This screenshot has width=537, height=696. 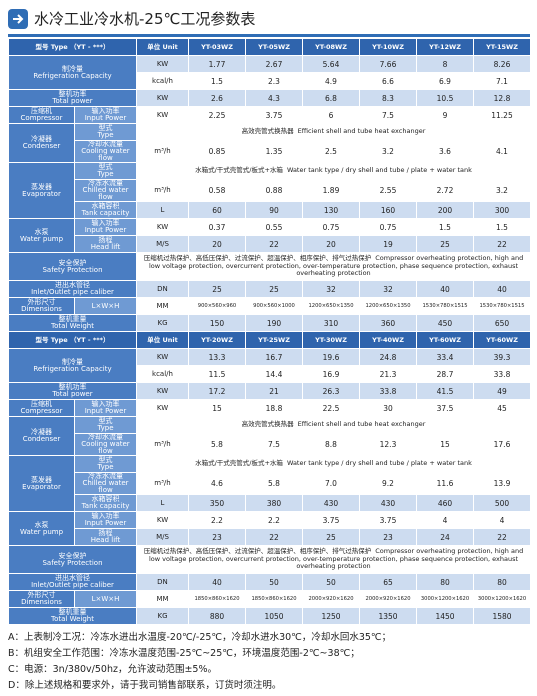 I want to click on value: 25, so click(x=217, y=289).